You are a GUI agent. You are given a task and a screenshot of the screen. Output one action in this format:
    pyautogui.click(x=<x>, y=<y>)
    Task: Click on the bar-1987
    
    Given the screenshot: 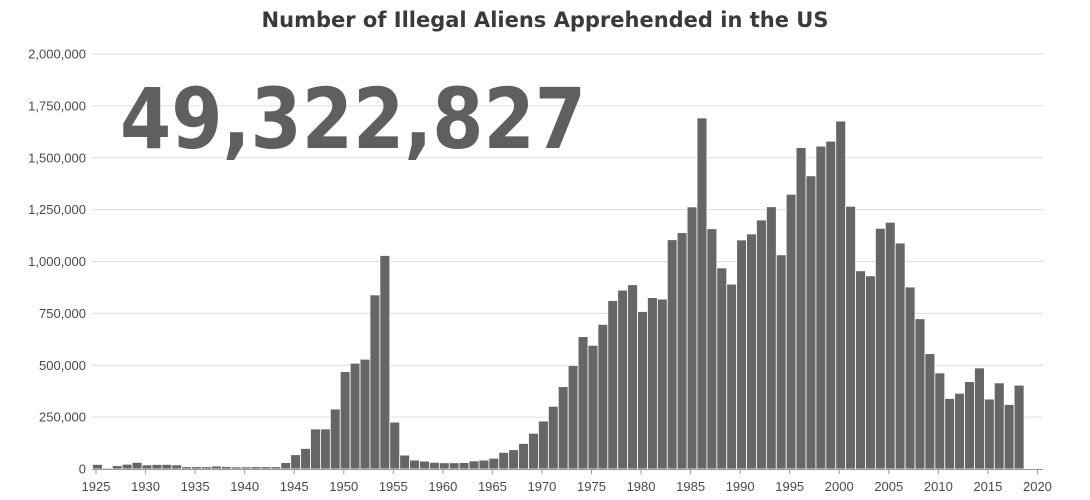 What is the action you would take?
    pyautogui.click(x=712, y=349)
    